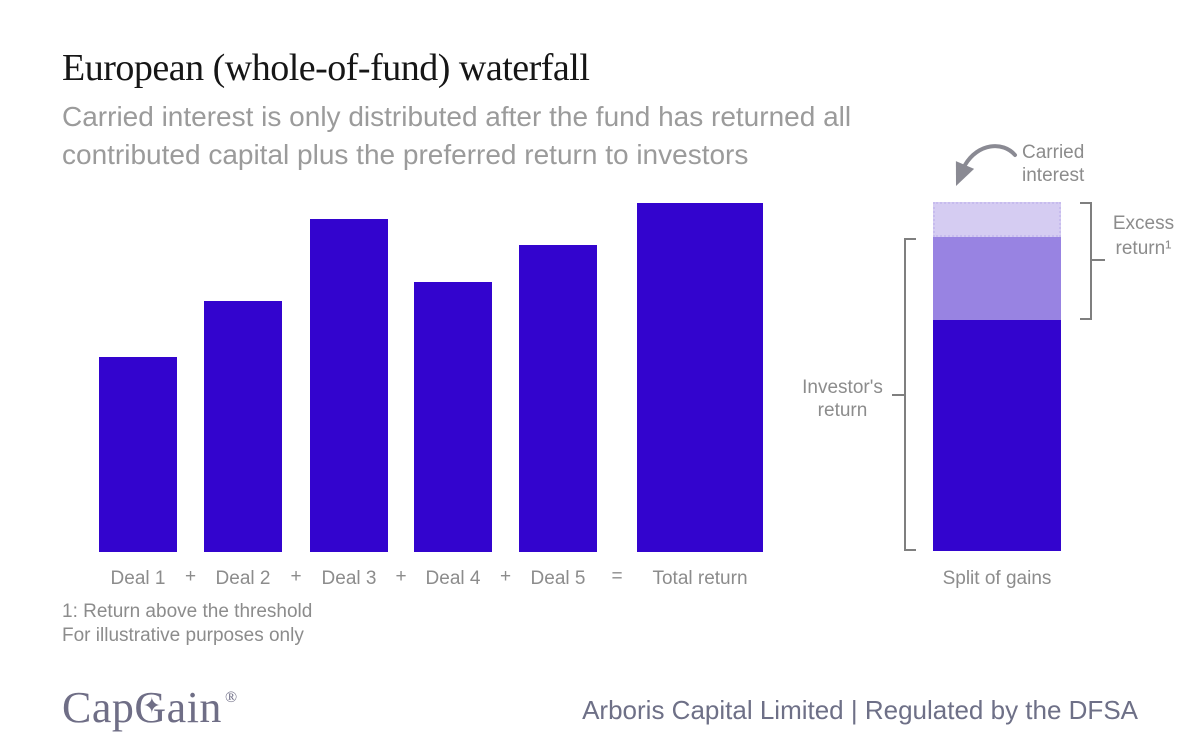 The height and width of the screenshot is (744, 1200). I want to click on excess-return-label: Excess return¹, so click(1143, 236).